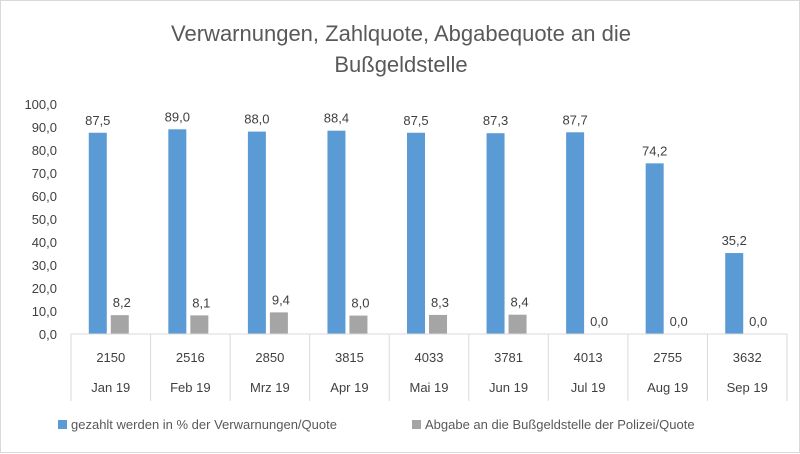 Image resolution: width=800 pixels, height=454 pixels. Describe the element at coordinates (508, 357) in the screenshot. I see `category-count: 3781` at that location.